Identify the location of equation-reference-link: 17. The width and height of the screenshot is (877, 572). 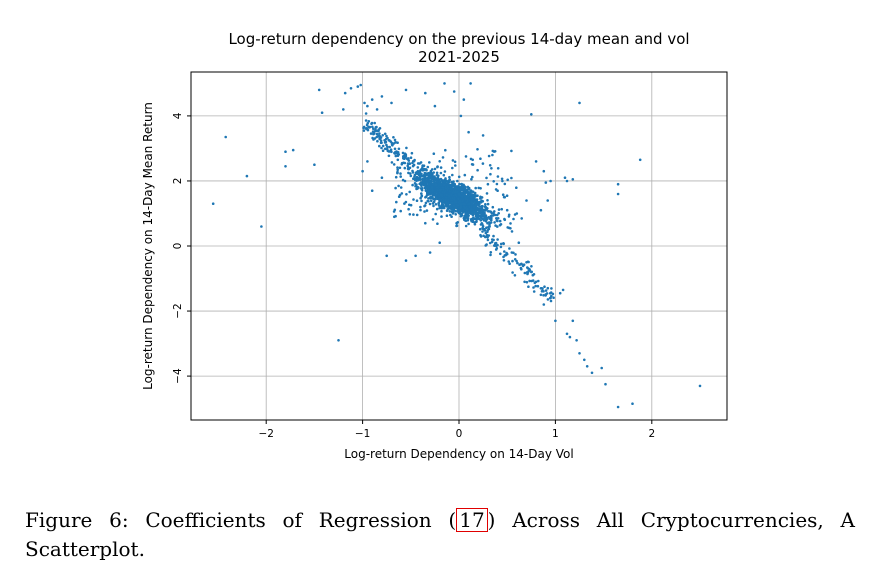
(472, 520).